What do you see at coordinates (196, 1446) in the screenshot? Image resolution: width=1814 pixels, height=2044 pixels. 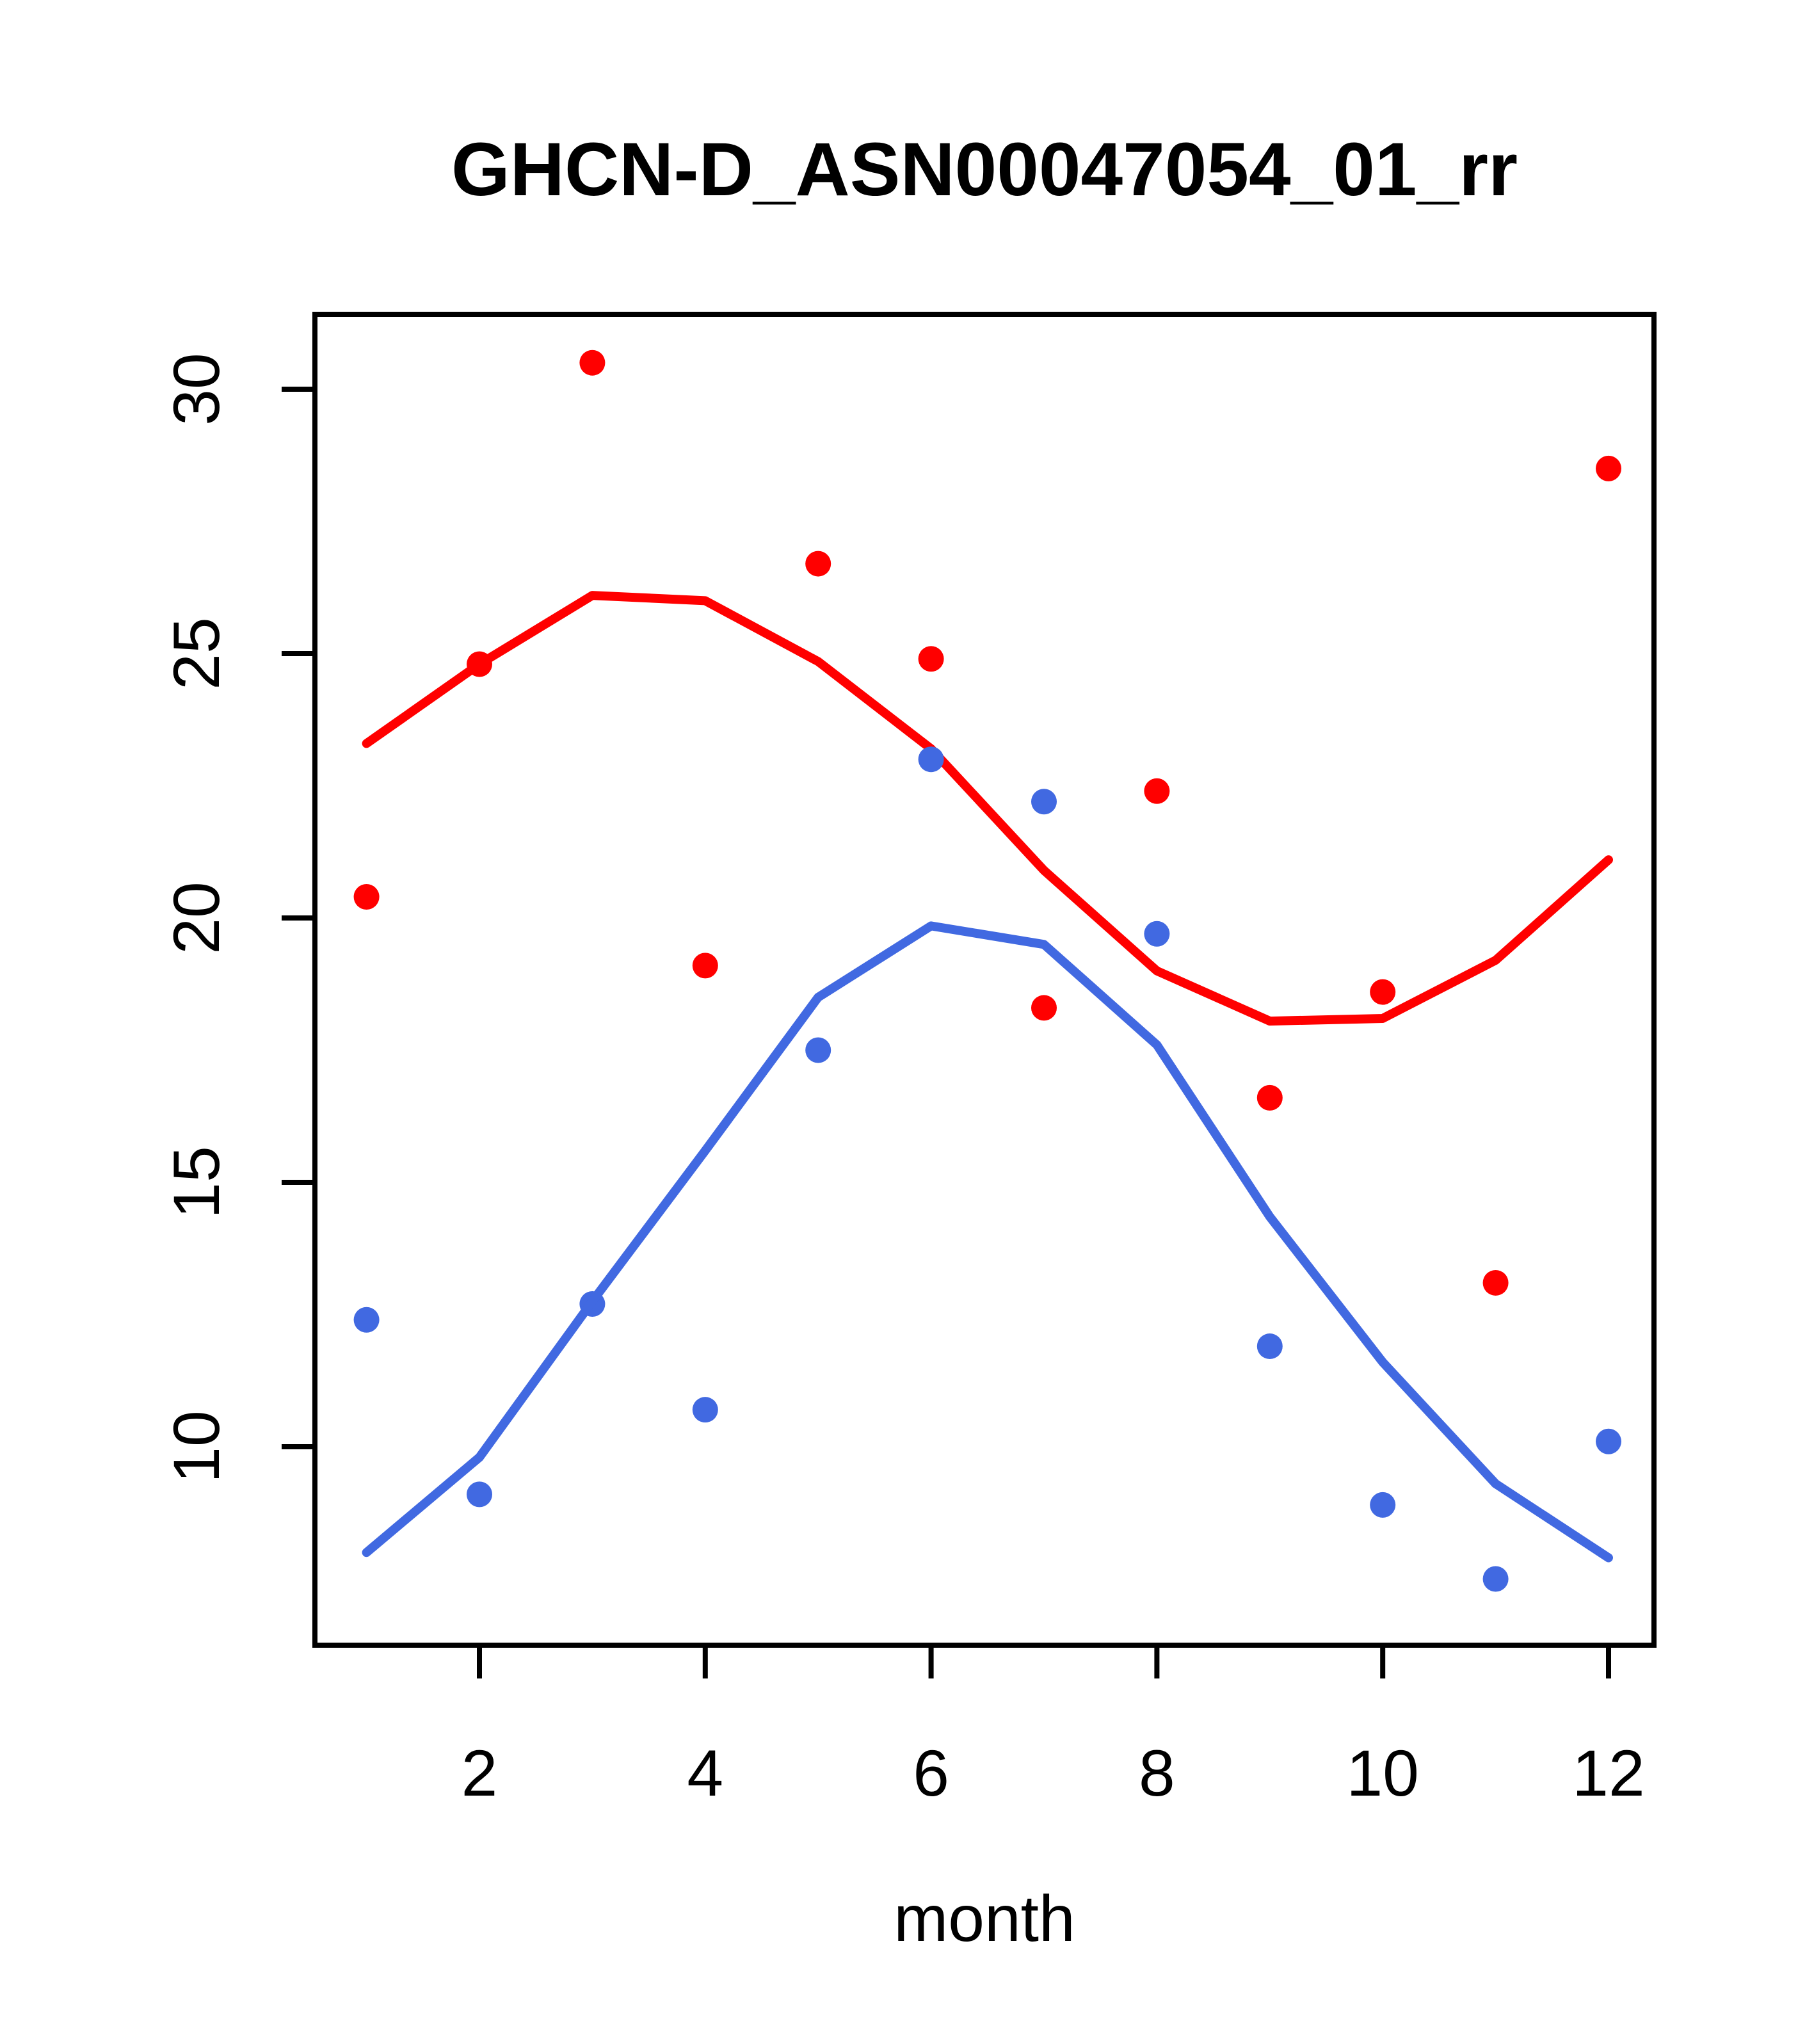 I see `y-tick-label: 10` at bounding box center [196, 1446].